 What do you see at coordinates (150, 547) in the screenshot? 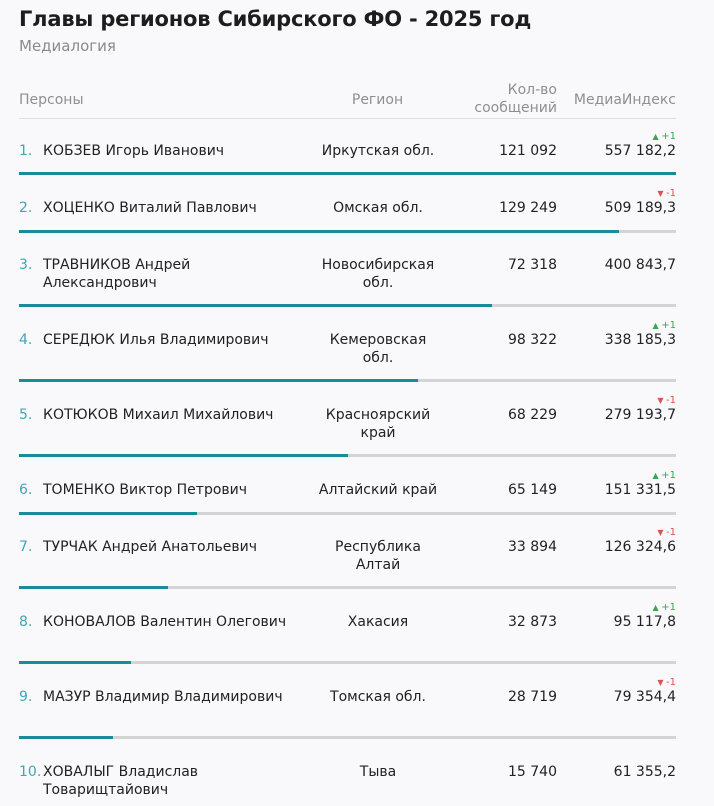
I see `person-name: ТУРЧАК Андрей Анатольевич` at bounding box center [150, 547].